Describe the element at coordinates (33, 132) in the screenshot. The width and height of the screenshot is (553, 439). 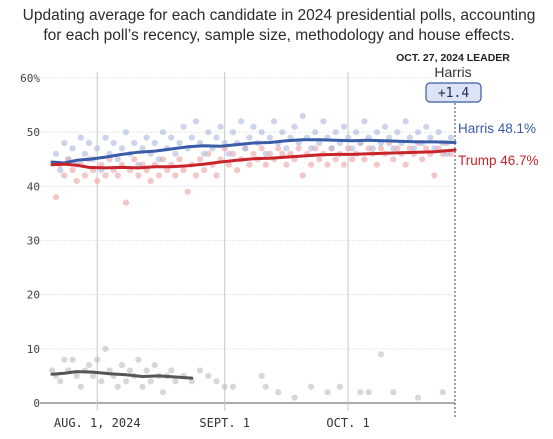
I see `y-tick-label: 50` at that location.